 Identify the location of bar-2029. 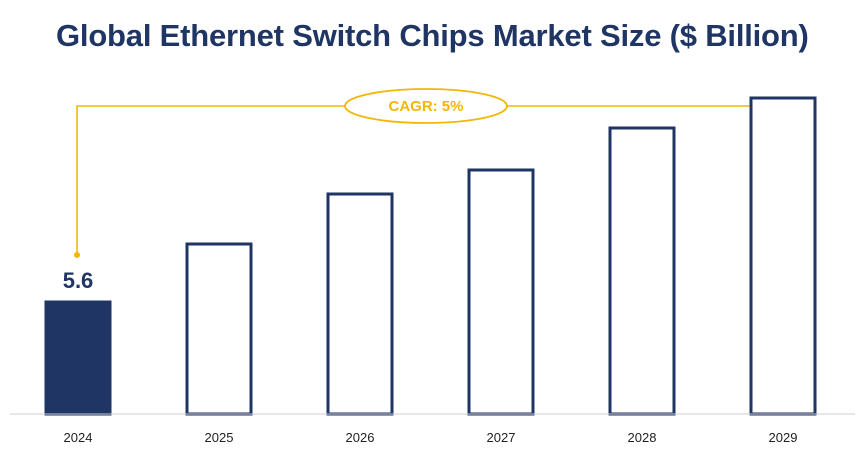
(783, 256).